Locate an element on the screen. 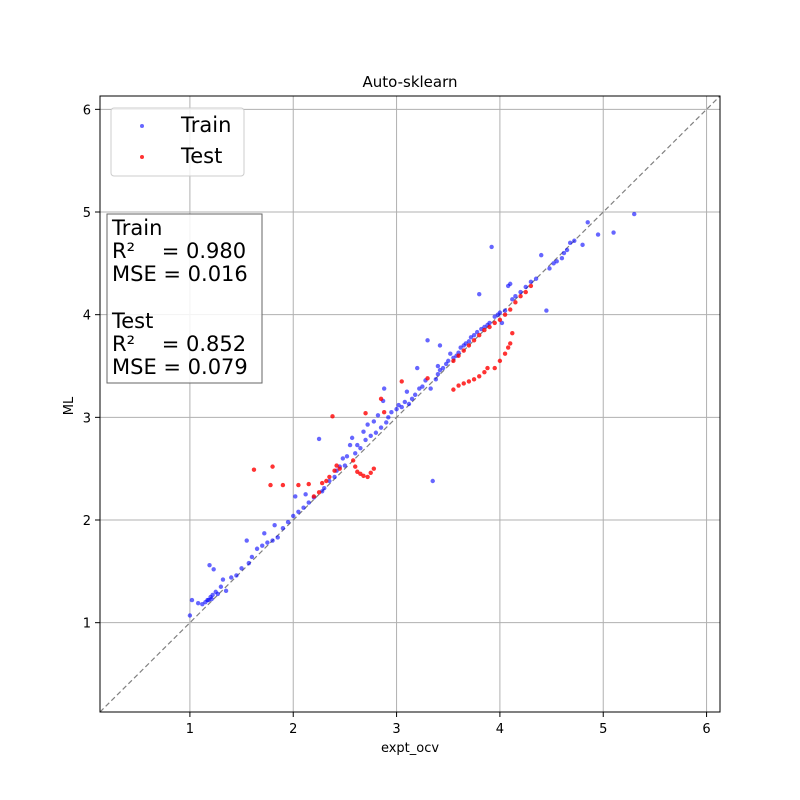  x-tick-label: 2 is located at coordinates (293, 729).